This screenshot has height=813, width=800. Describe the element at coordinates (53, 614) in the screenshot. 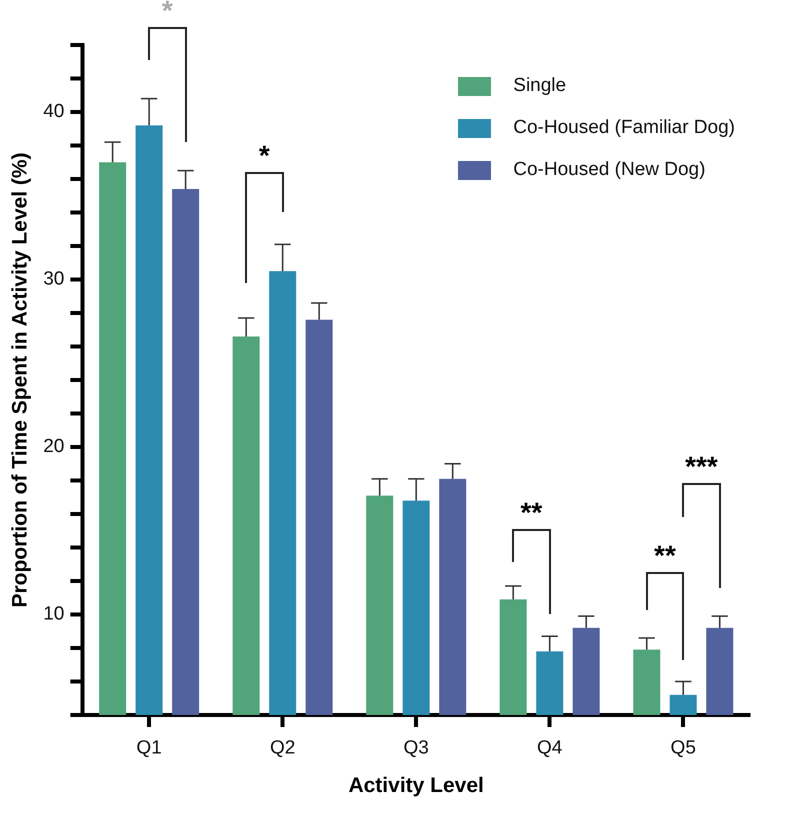

I see `y-tick-label: 10` at that location.